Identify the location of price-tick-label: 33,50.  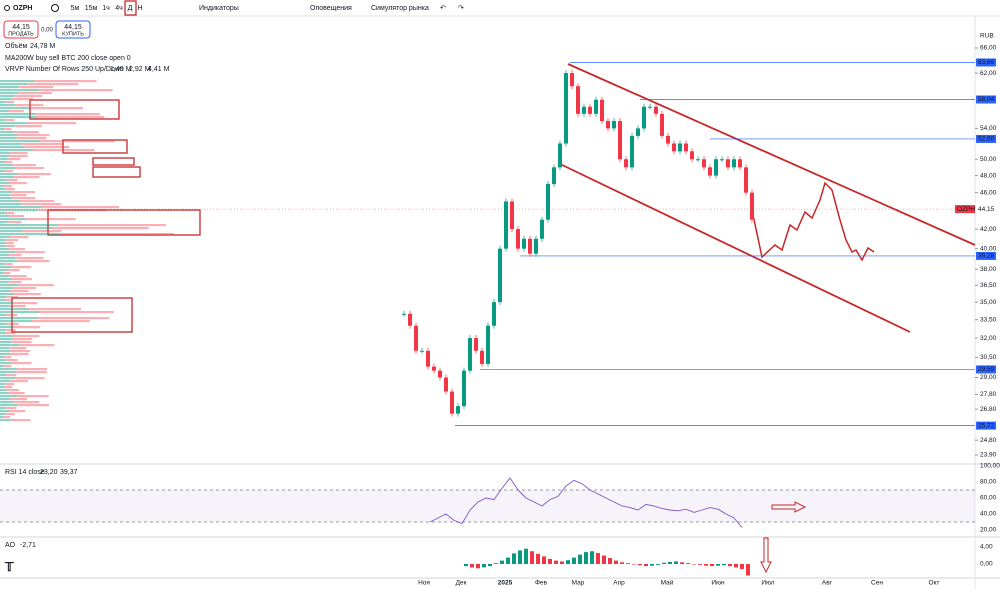
(988, 319).